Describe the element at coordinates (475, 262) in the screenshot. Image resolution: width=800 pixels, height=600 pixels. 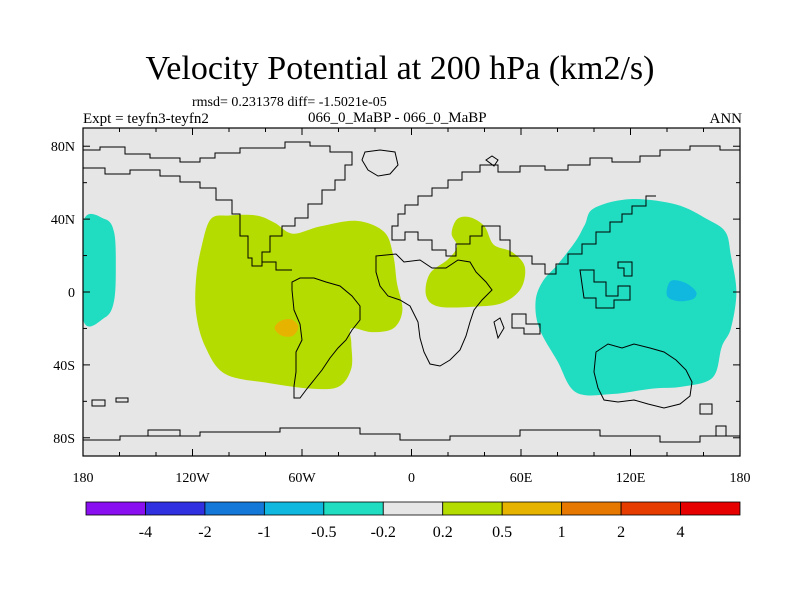
I see `region-positive-indian-ocean` at that location.